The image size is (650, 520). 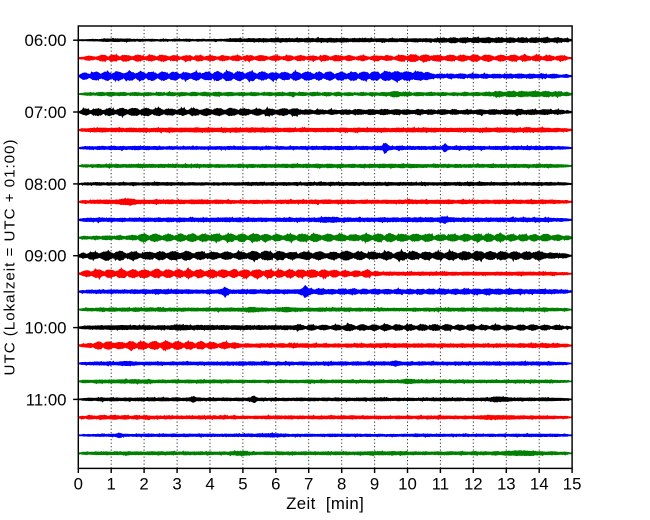 What do you see at coordinates (10, 257) in the screenshot?
I see `svg-text: UTC (Lokalzeit = UTC + 01:00)` at bounding box center [10, 257].